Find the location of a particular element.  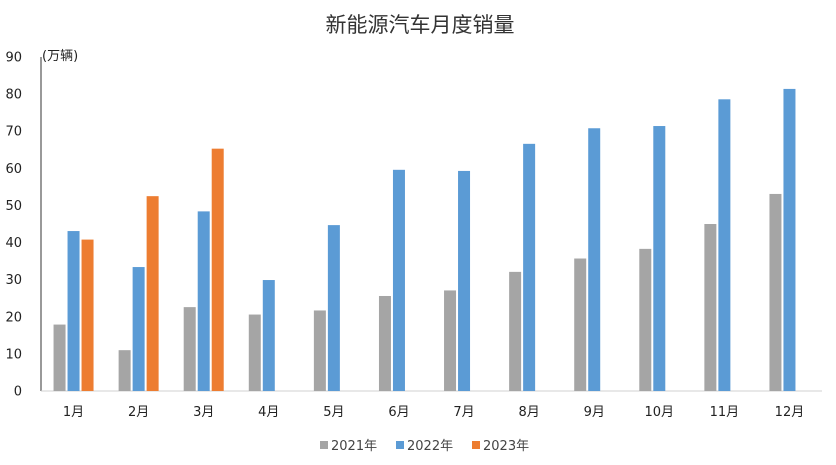

x-tick-label: 6月 is located at coordinates (398, 412).